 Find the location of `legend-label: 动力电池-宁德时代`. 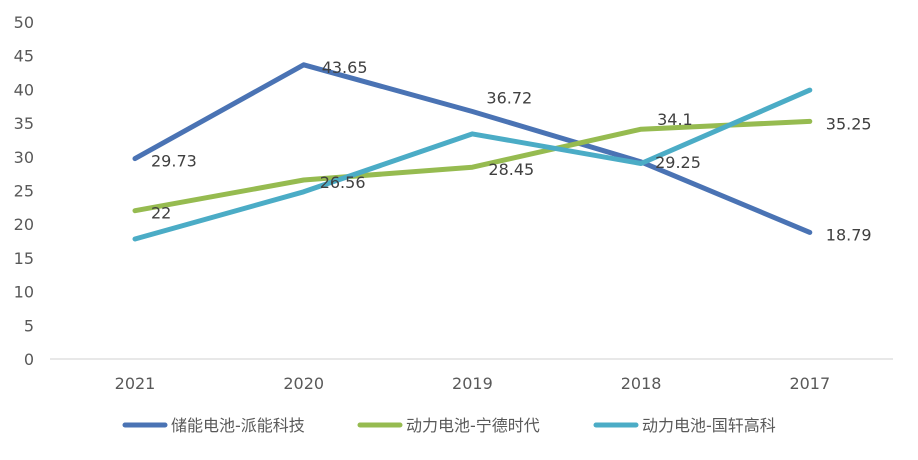

legend-label: 动力电池-宁德时代 is located at coordinates (473, 425).